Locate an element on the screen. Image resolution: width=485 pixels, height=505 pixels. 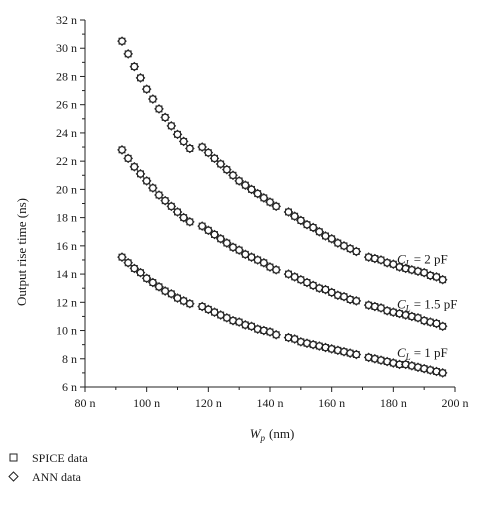
legend-square-marker is located at coordinates (13, 457).